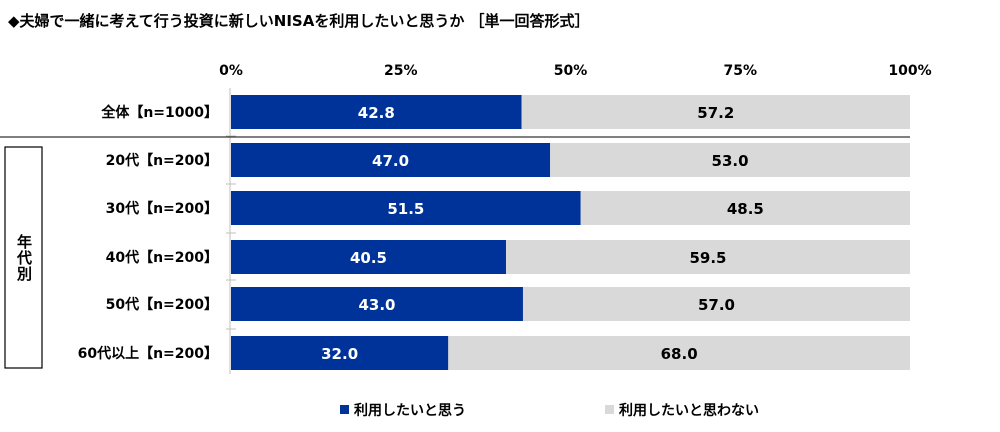 Image resolution: width=1000 pixels, height=432 pixels. I want to click on group-box, so click(23, 257).